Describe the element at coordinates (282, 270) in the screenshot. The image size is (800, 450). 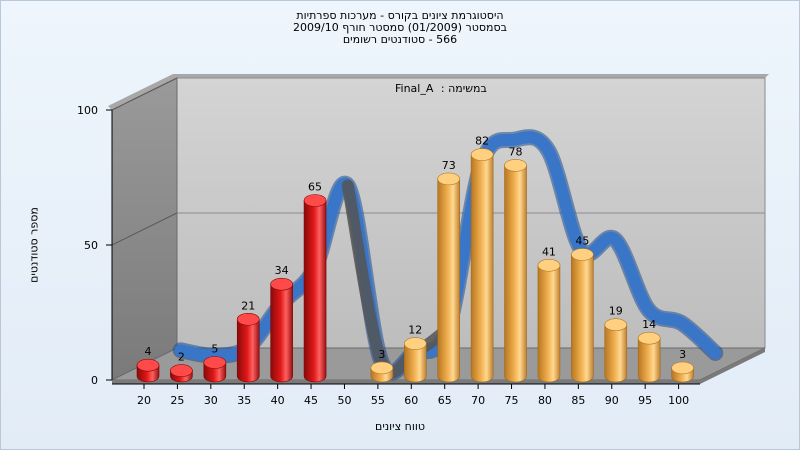
I see `data-label-40: 34` at that location.